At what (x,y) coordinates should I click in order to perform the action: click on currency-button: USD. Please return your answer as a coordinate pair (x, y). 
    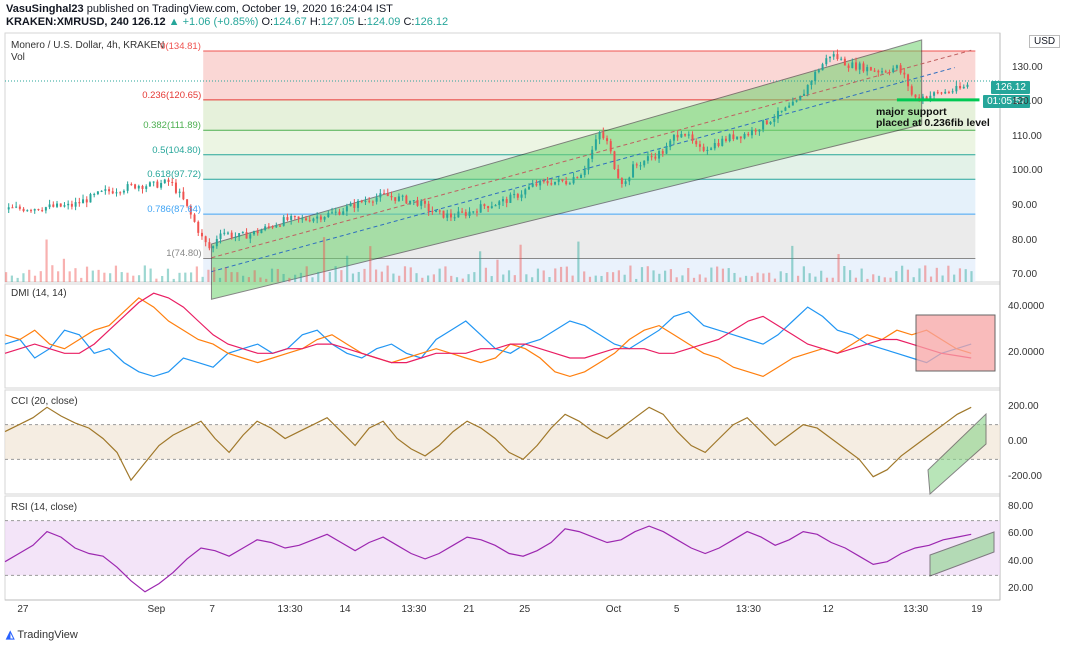
    Looking at the image, I should click on (1045, 41).